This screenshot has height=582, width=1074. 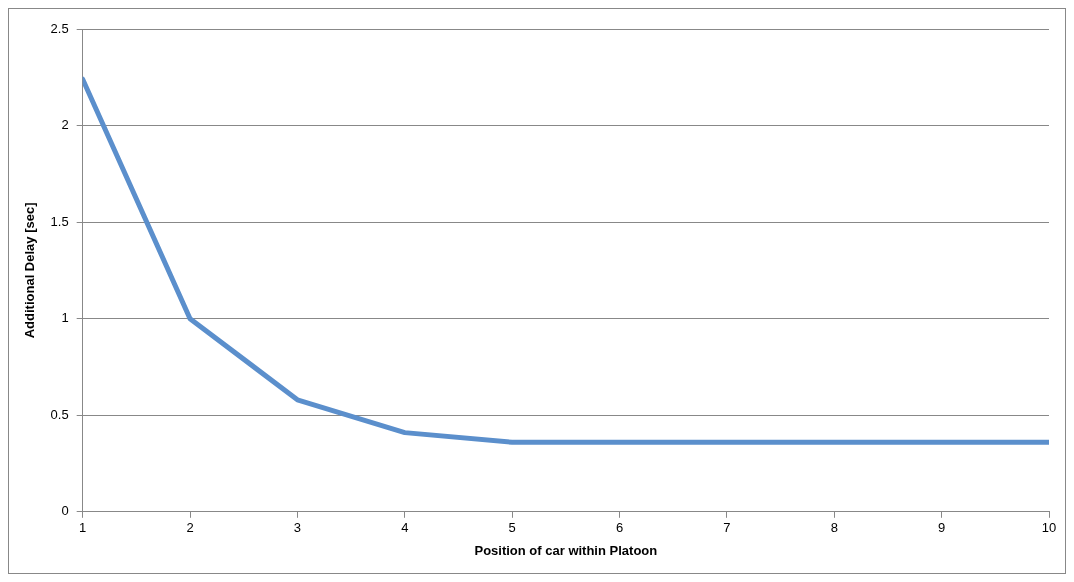 What do you see at coordinates (619, 528) in the screenshot?
I see `x-tick-label: 6` at bounding box center [619, 528].